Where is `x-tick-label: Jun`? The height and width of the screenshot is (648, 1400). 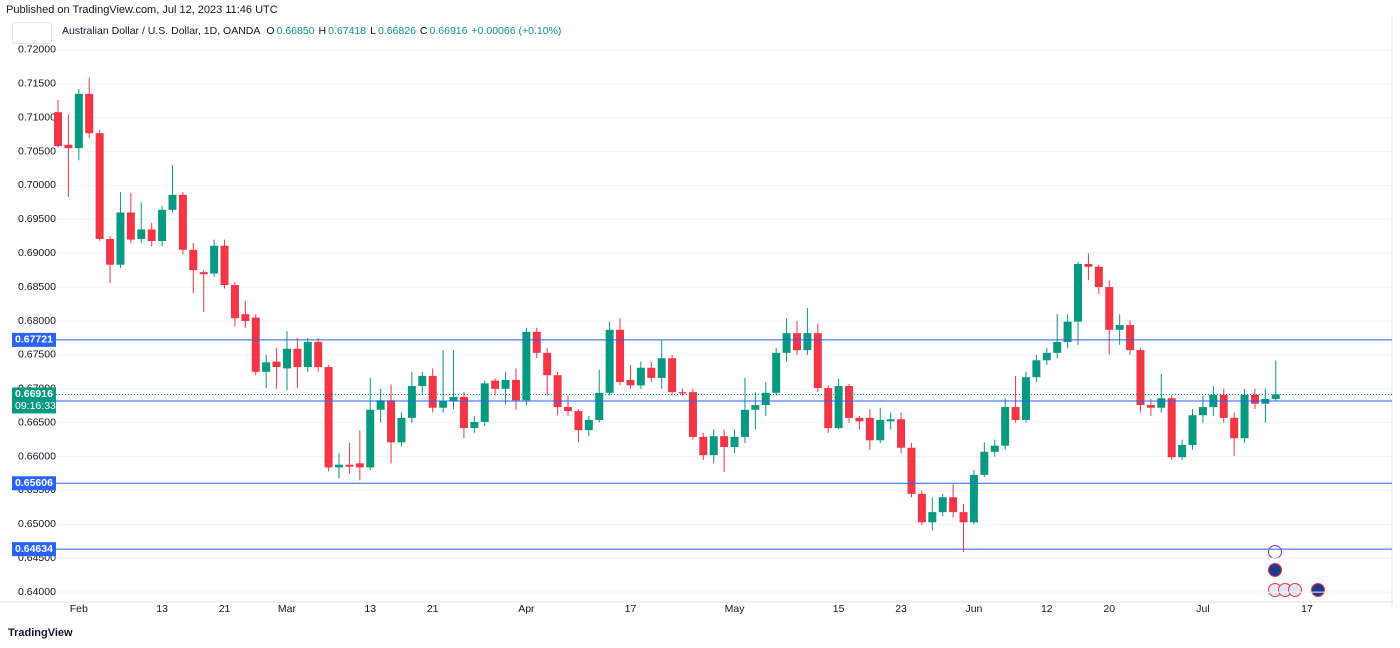 x-tick-label: Jun is located at coordinates (973, 609).